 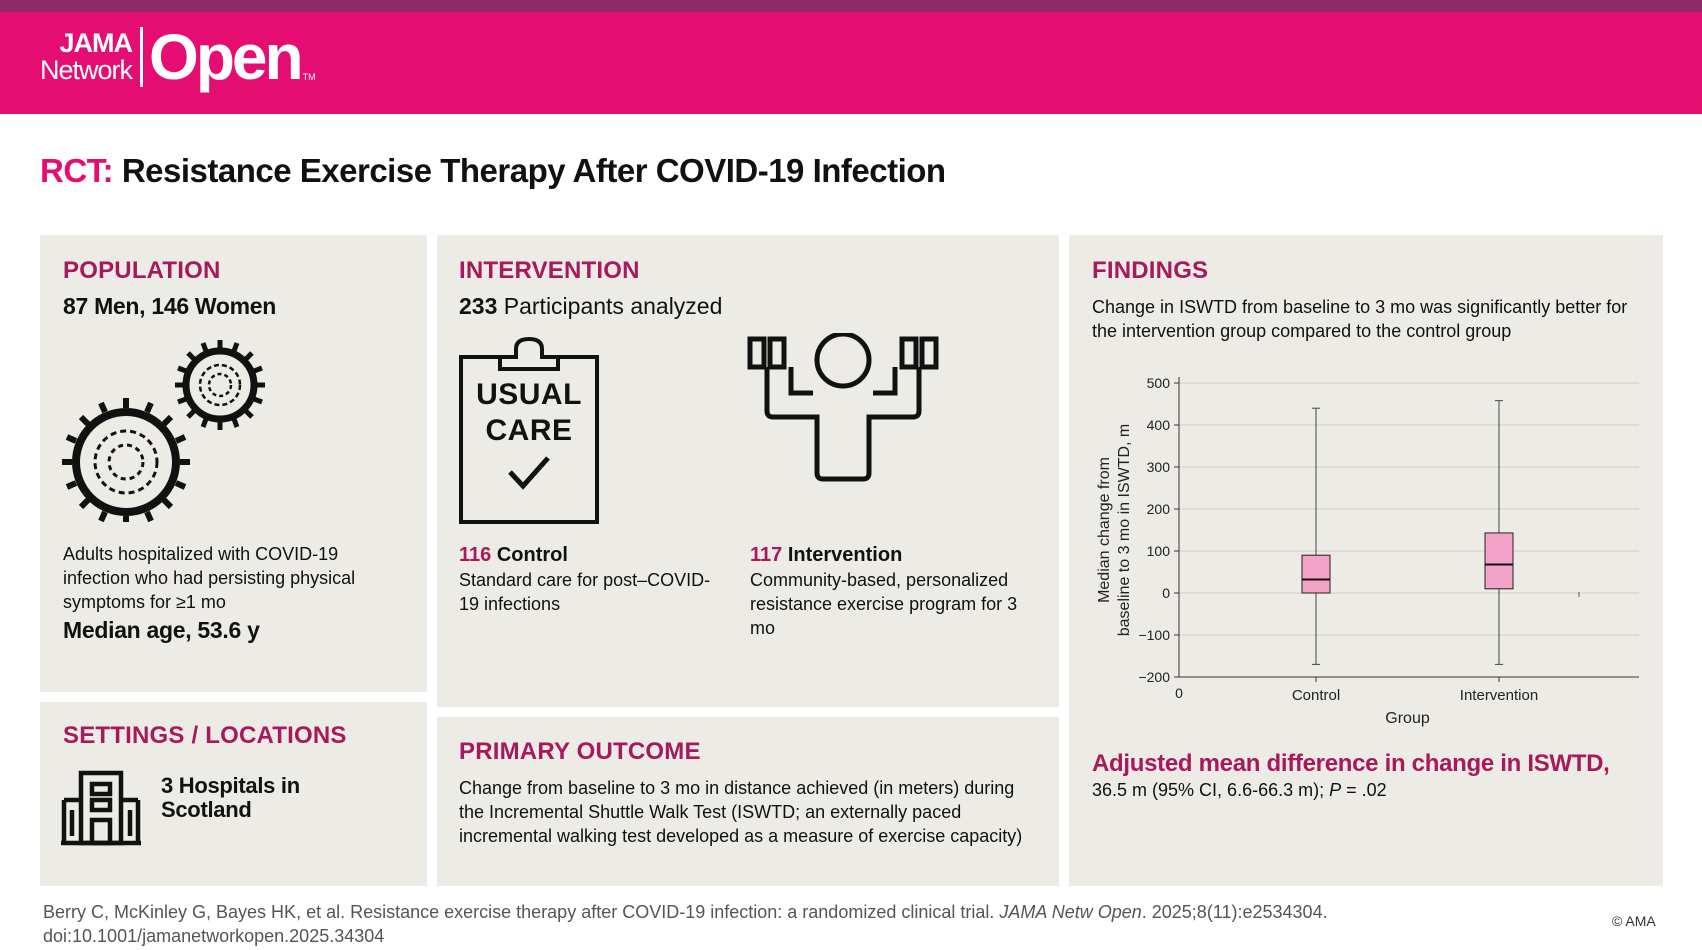 I want to click on intervention-heading: INTERVENTION, so click(x=549, y=270).